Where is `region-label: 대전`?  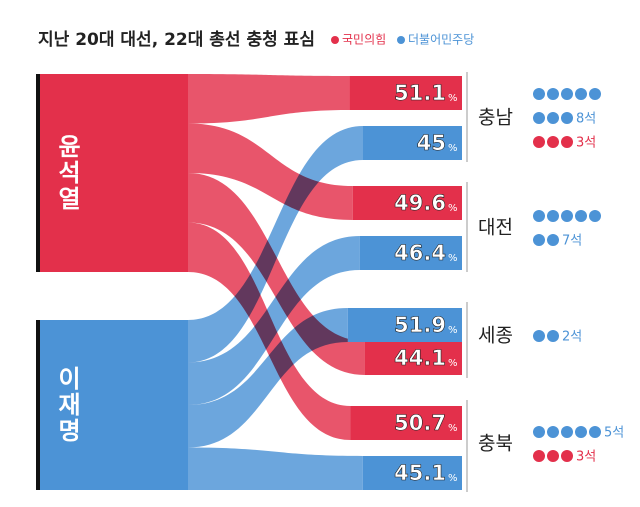
region-label: 대전 is located at coordinates (495, 228).